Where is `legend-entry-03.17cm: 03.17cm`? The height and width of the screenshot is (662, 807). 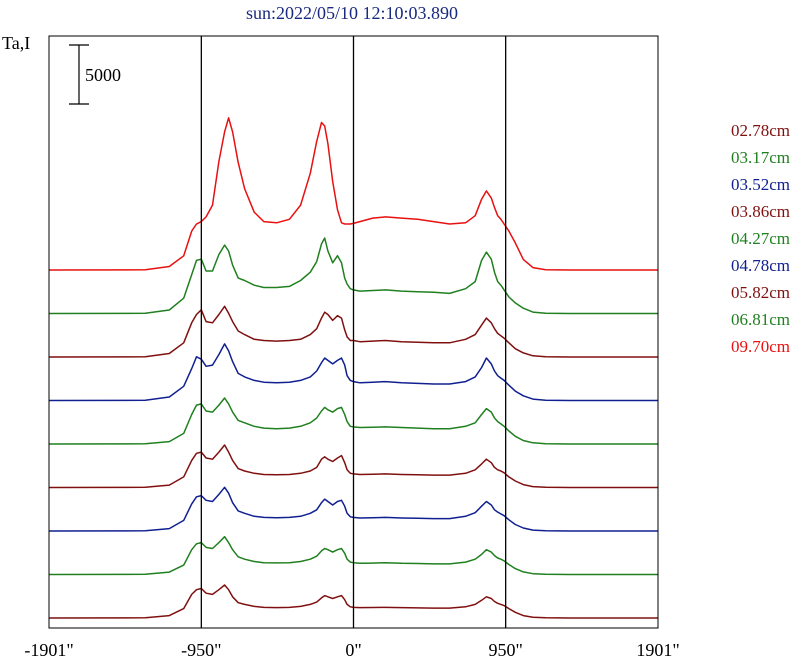 legend-entry-03.17cm: 03.17cm is located at coordinates (760, 157).